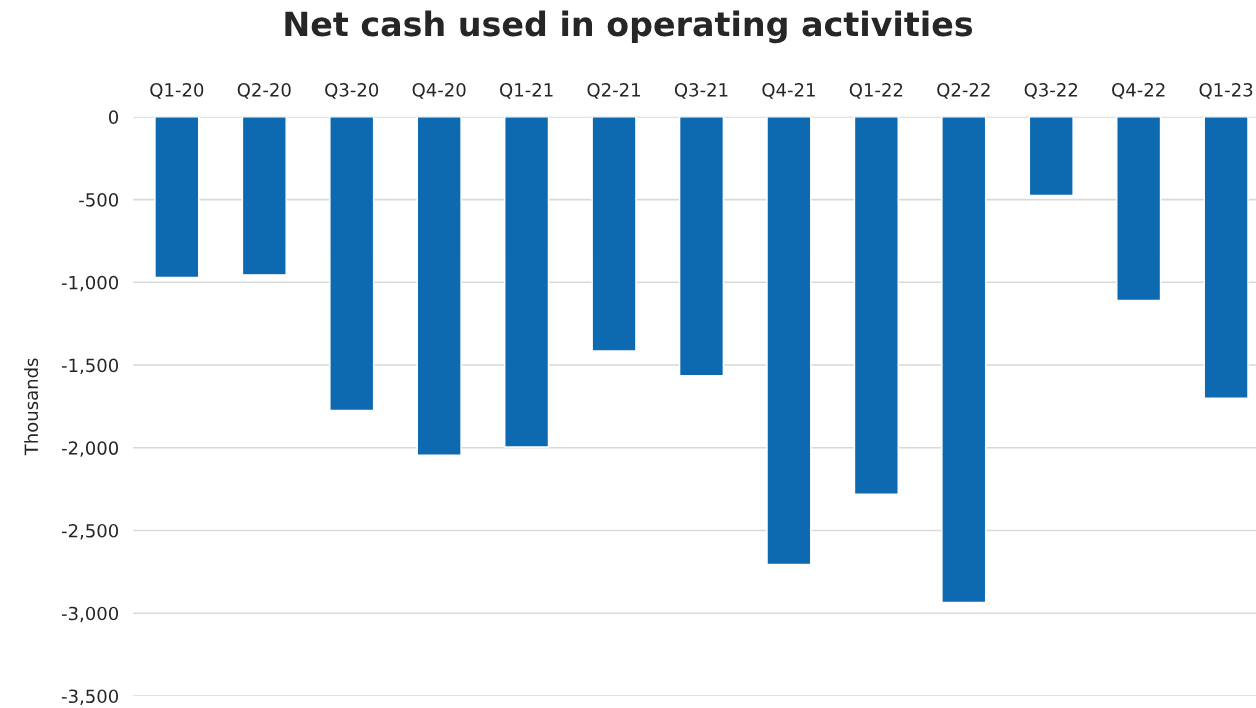 The height and width of the screenshot is (708, 1256). I want to click on x-tick-label: Q1-20, so click(177, 91).